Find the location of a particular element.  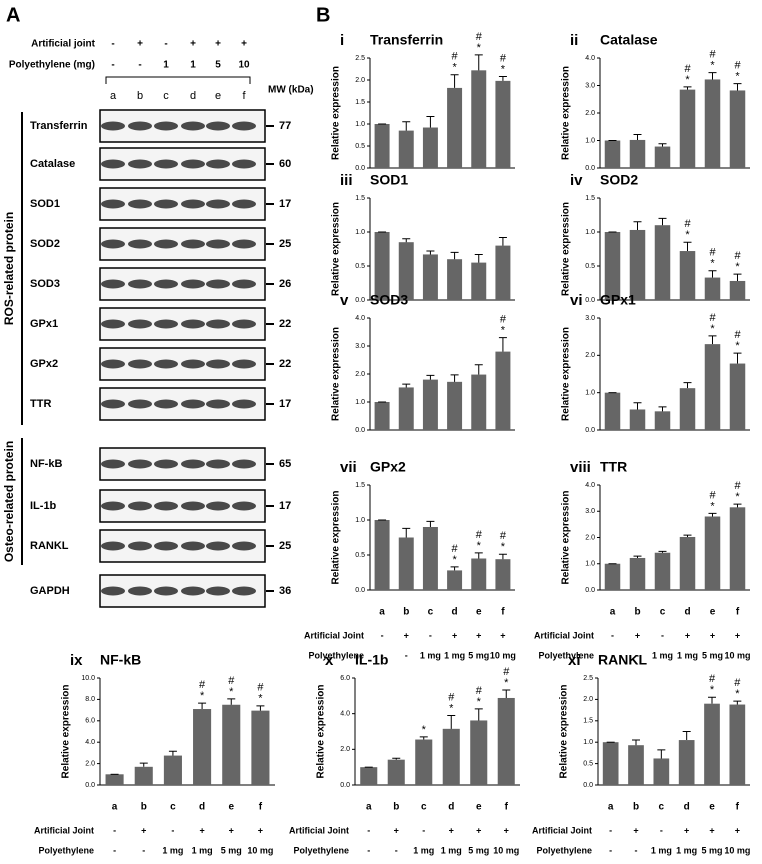

x-tick-label: e is located at coordinates (231, 807).